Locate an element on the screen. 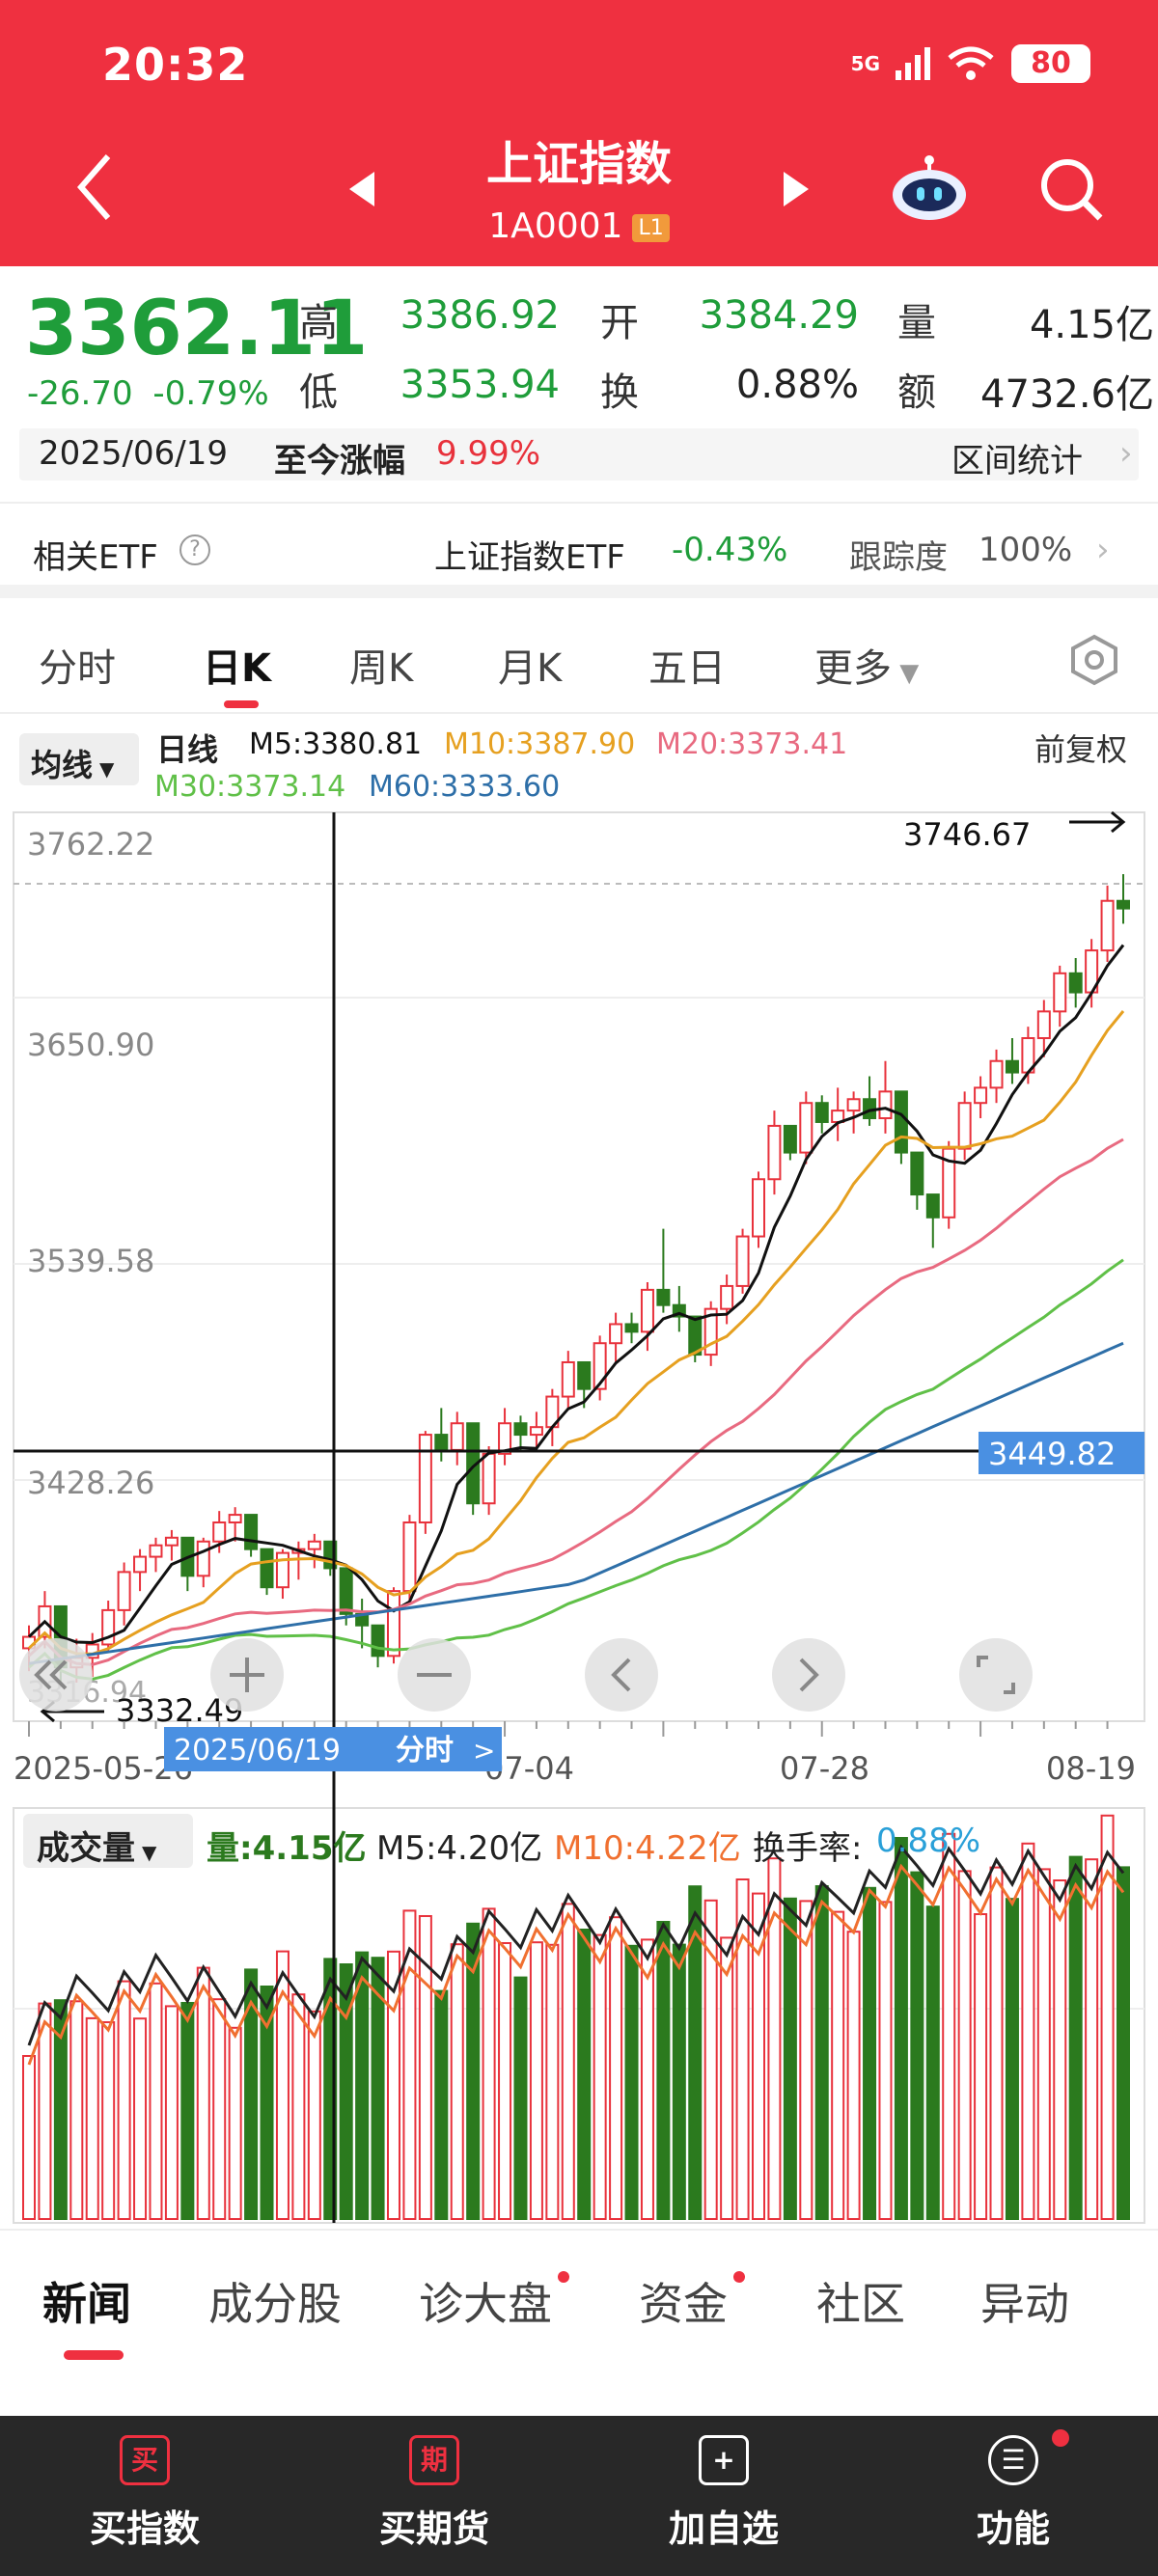 Image resolution: width=1158 pixels, height=2576 pixels. volume-value-legend: 量:4.15亿 is located at coordinates (287, 1849).